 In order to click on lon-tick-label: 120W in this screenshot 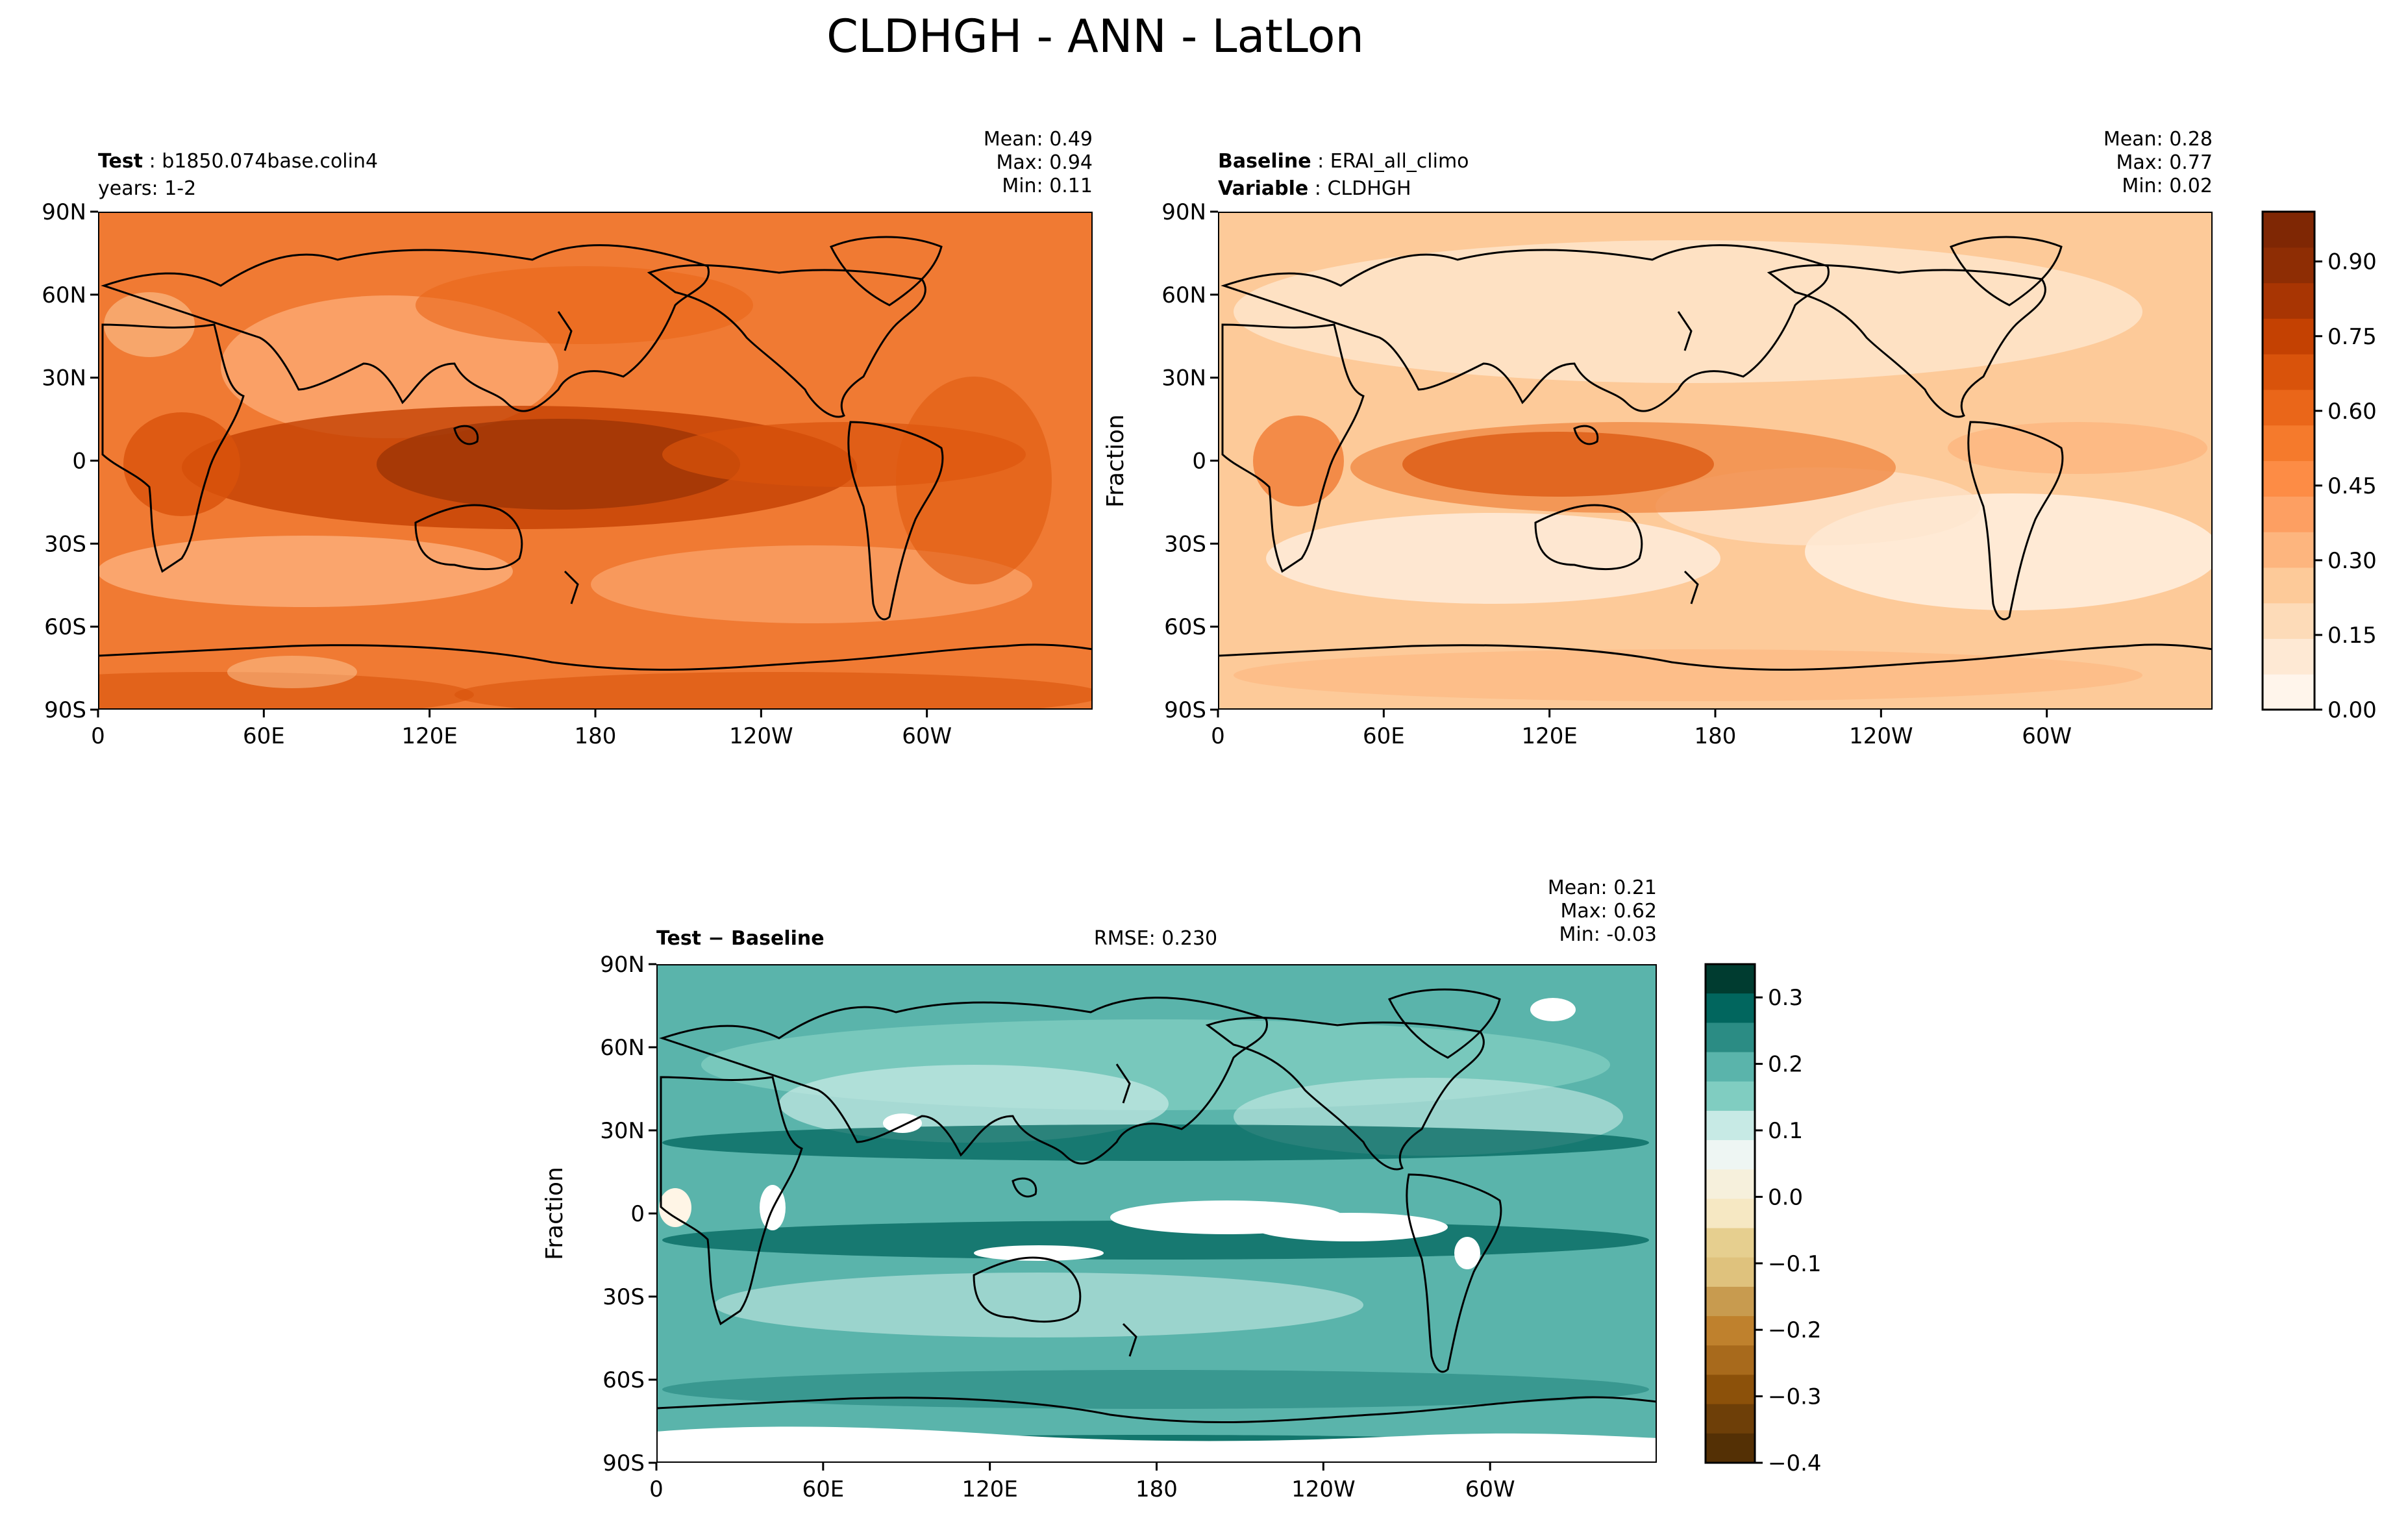, I will do `click(1323, 1489)`.